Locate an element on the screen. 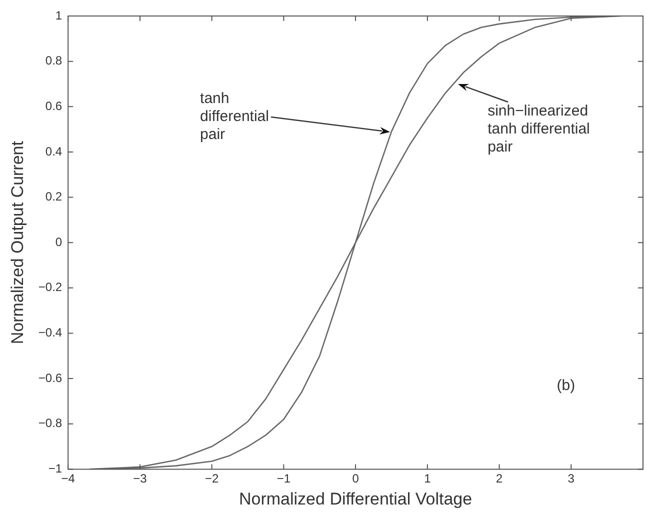 The width and height of the screenshot is (647, 514). y-tick-label: −1 is located at coordinates (55, 469).